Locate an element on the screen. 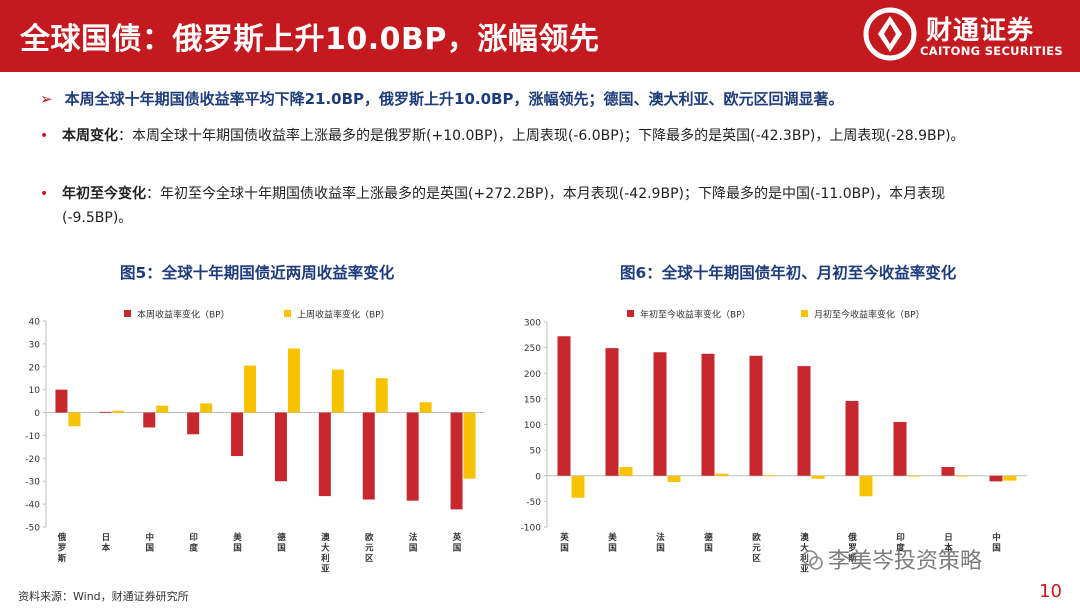  watermark: 李美岑投资策略 is located at coordinates (891, 559).